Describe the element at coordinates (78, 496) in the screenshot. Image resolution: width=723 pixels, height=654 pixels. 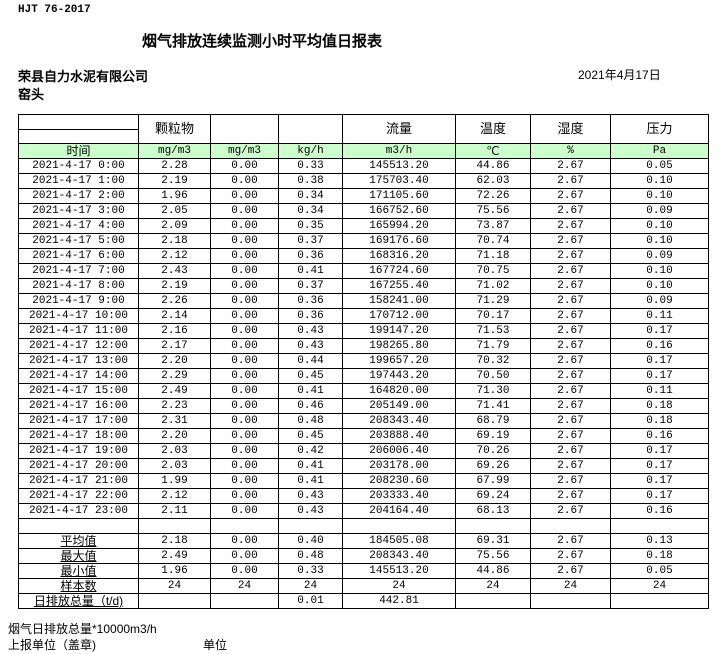
I see `table-row-cell: 2021-4-17 22:00` at that location.